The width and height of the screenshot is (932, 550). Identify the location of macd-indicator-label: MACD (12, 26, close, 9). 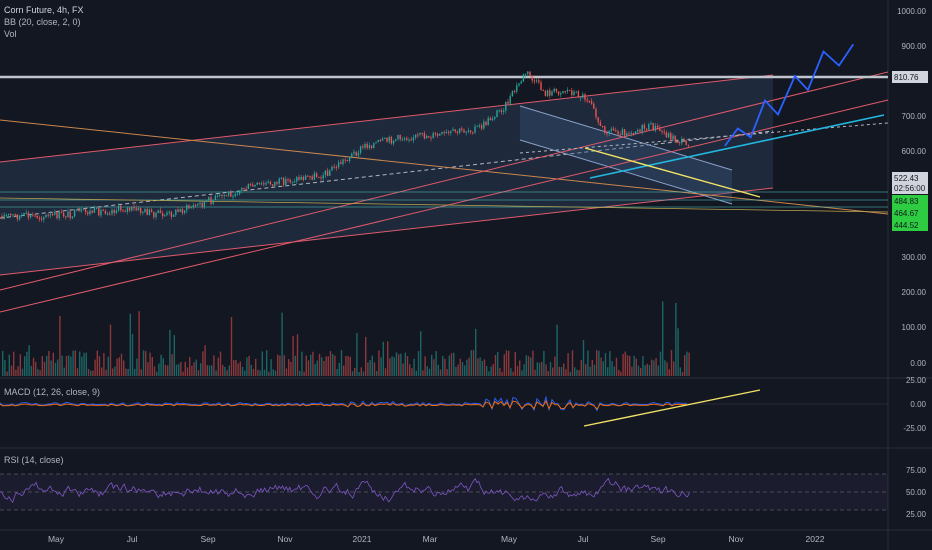
(52, 392).